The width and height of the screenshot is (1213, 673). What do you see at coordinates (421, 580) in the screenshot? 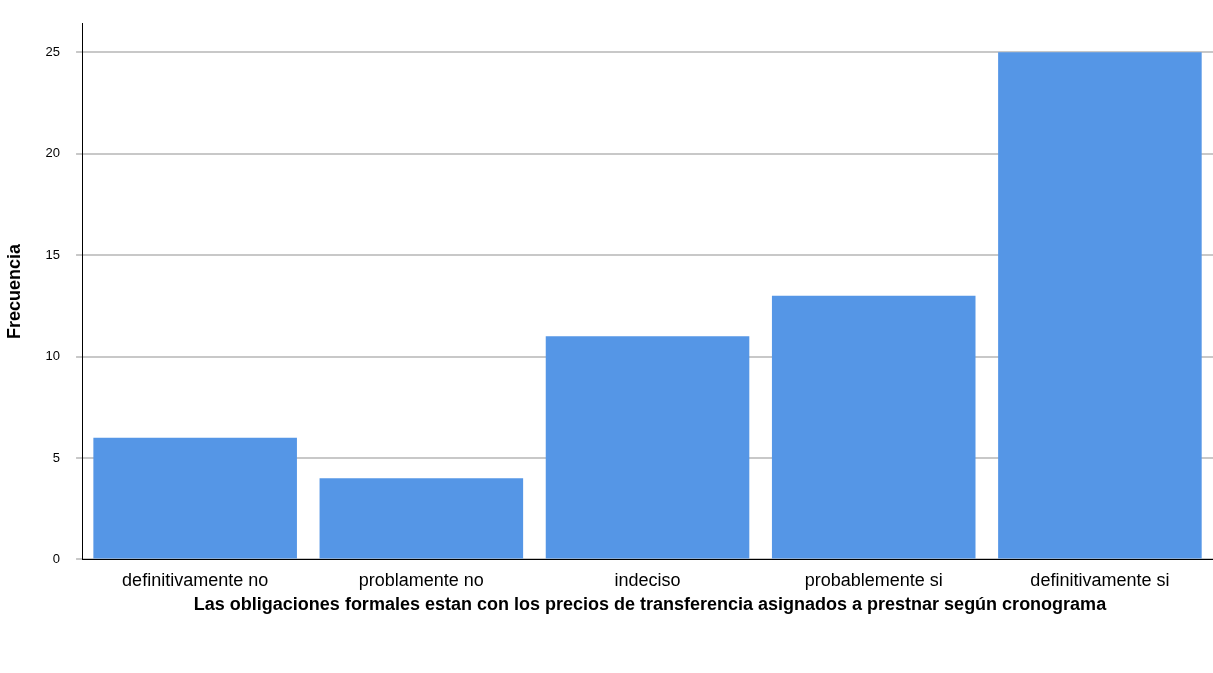
I see `x-tick-label: problamente no` at bounding box center [421, 580].